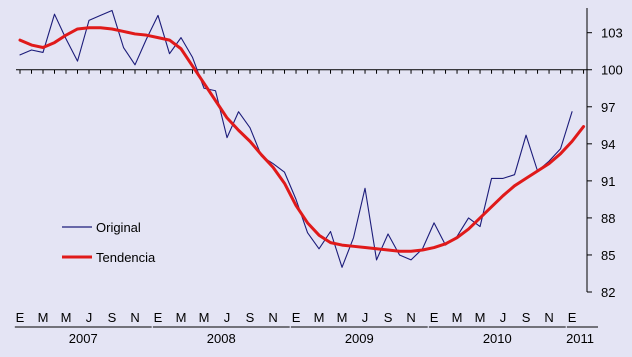 The width and height of the screenshot is (632, 357). Describe the element at coordinates (221, 338) in the screenshot. I see `year-label: 2008` at that location.